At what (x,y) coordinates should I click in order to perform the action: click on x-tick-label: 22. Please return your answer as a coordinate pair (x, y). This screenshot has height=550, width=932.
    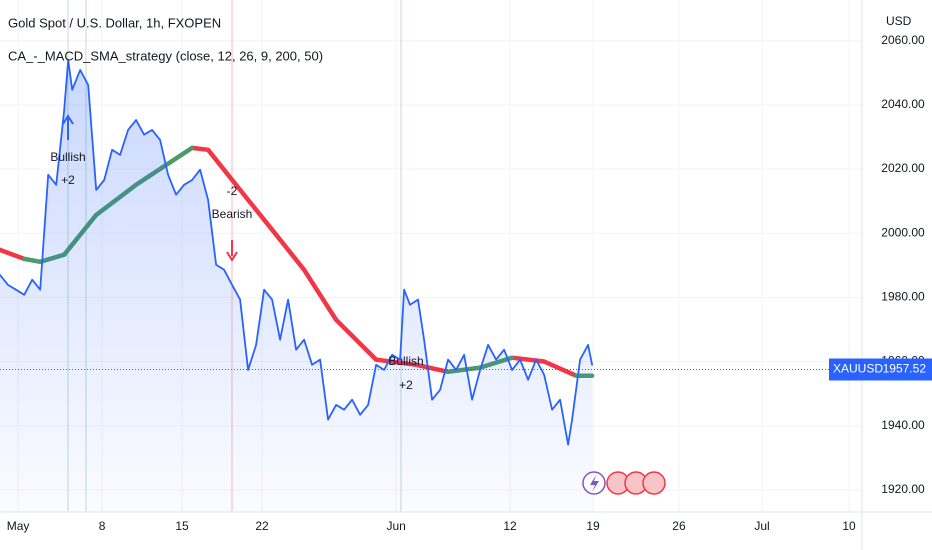
    Looking at the image, I should click on (262, 526).